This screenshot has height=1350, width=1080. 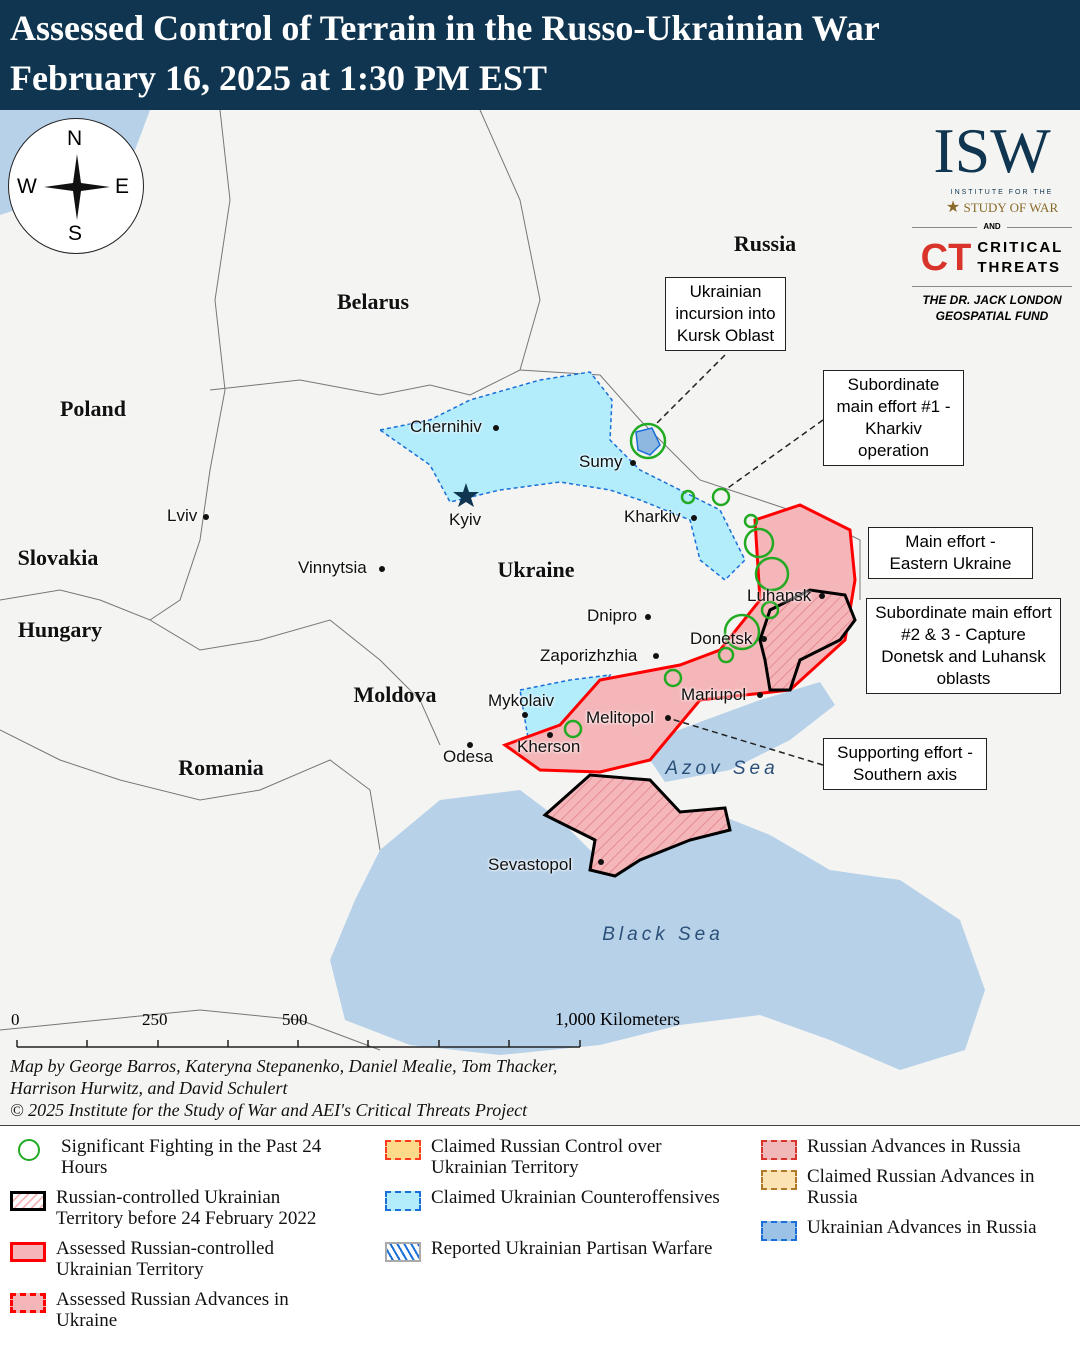 I want to click on partisan-swatch, so click(x=403, y=1252).